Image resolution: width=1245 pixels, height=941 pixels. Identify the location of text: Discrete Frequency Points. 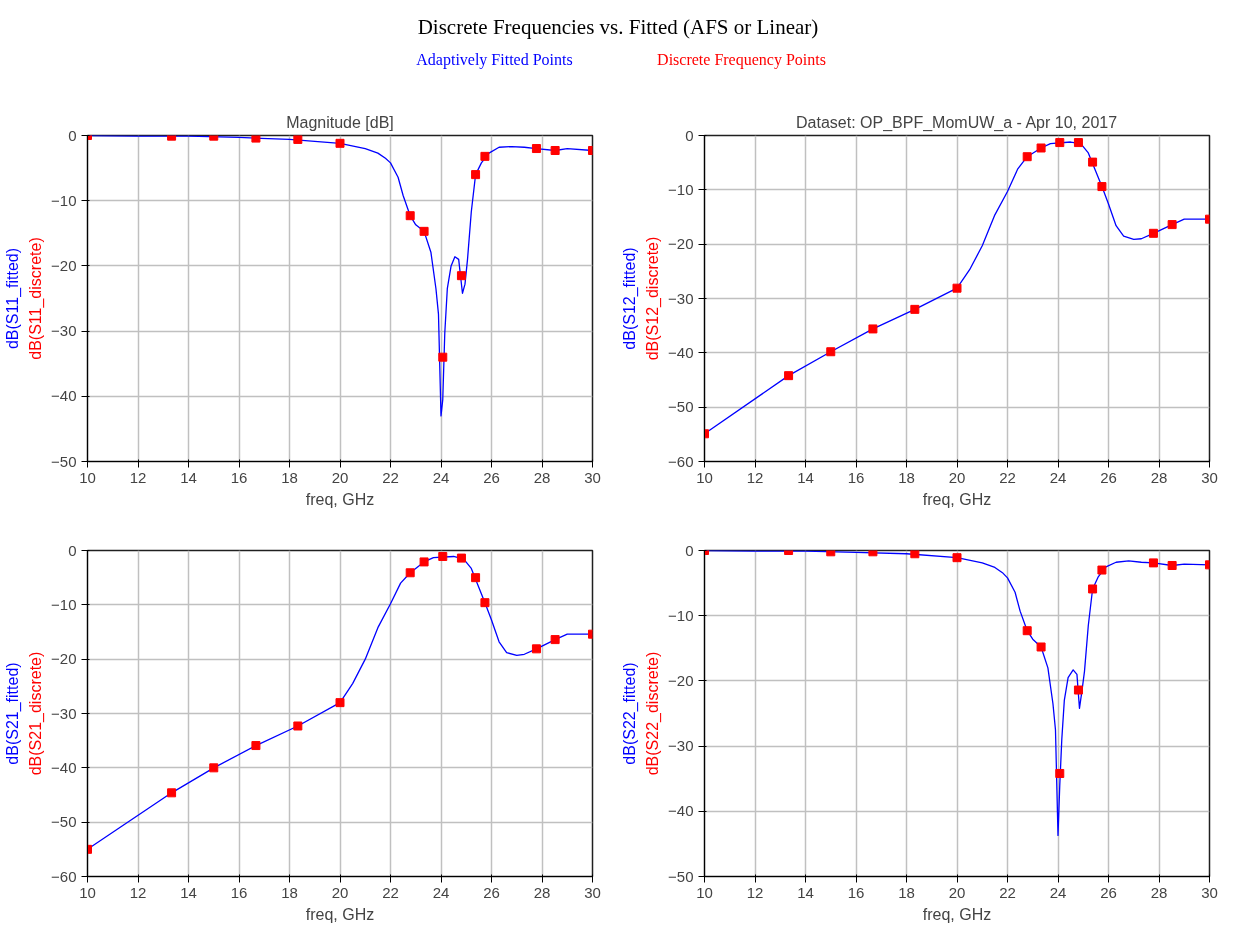
(741, 59).